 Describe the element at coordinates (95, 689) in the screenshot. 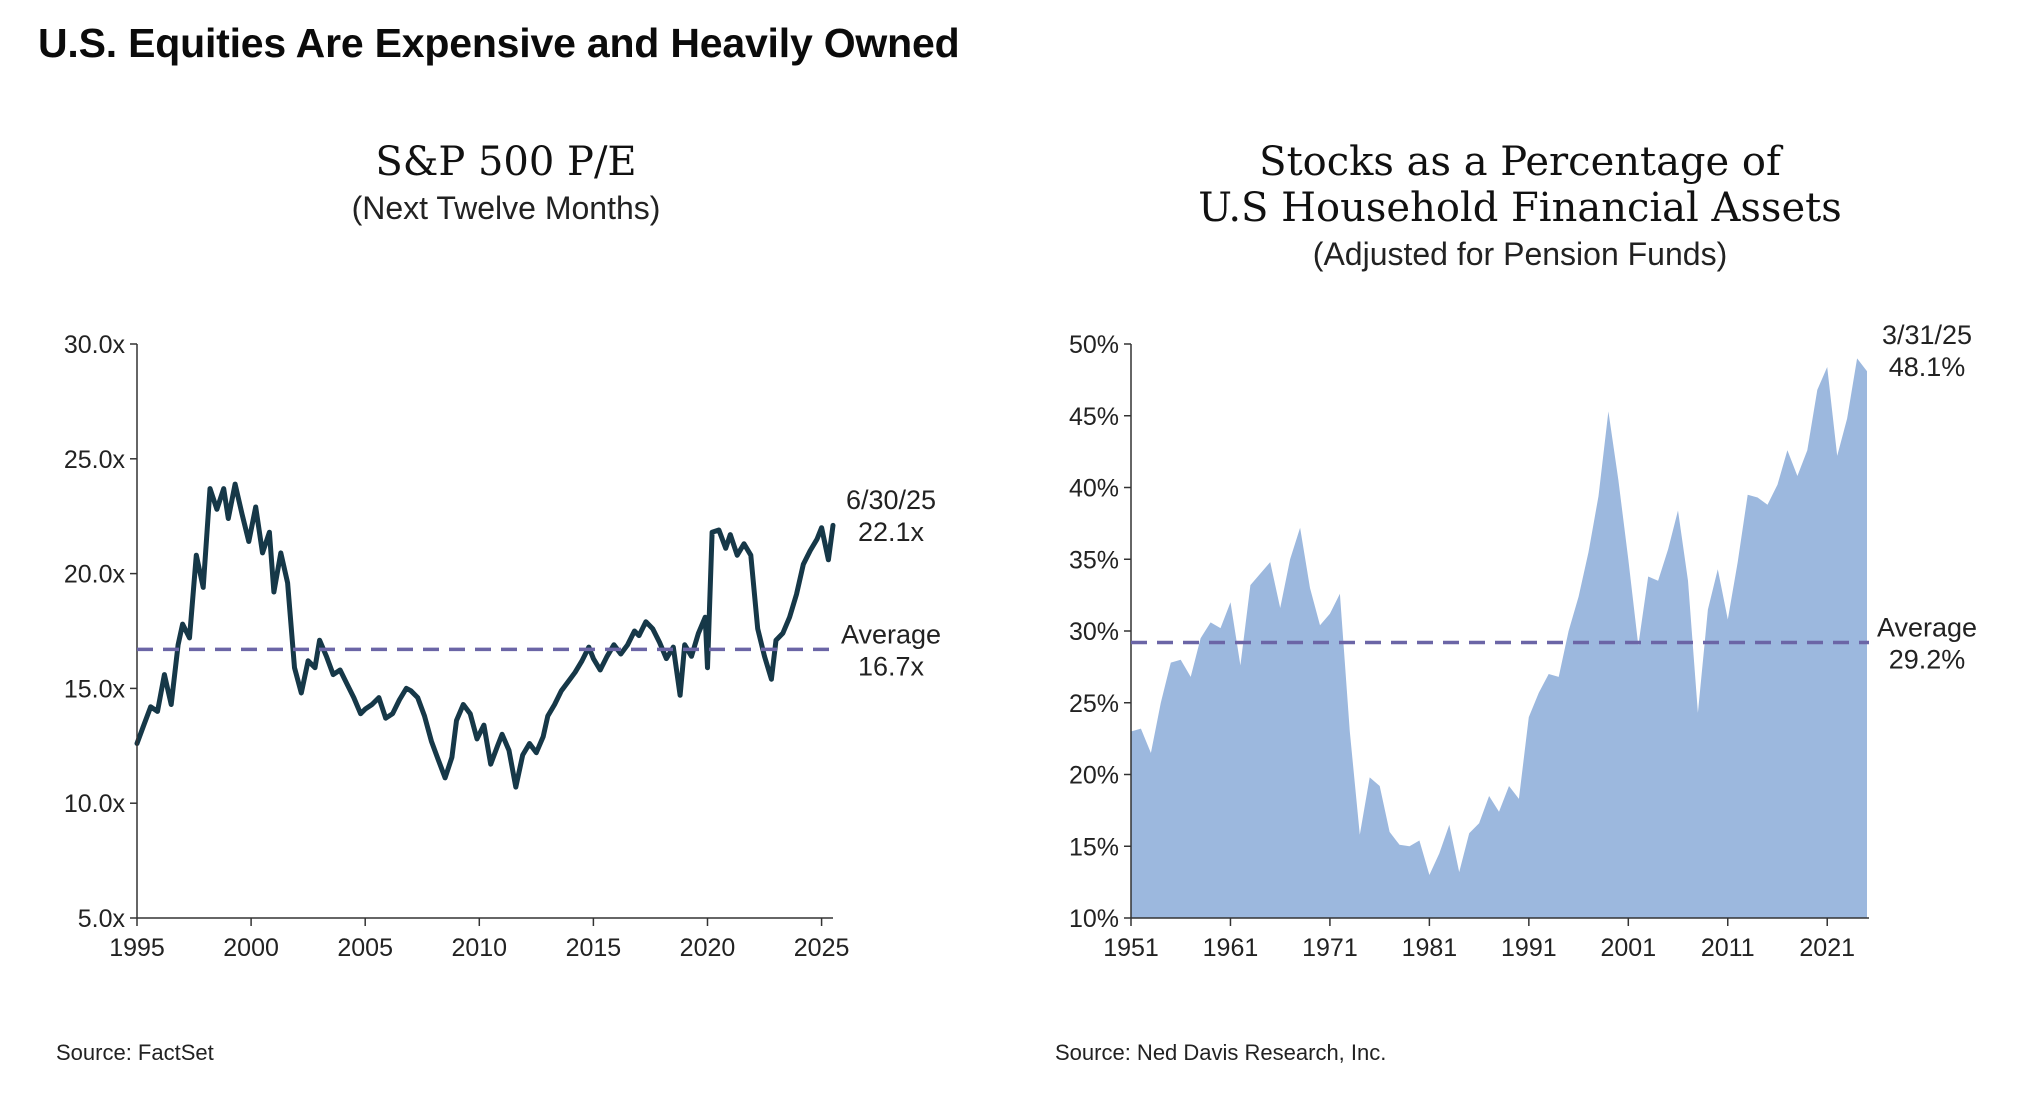

I see `y-tick-label: 15.0x` at that location.